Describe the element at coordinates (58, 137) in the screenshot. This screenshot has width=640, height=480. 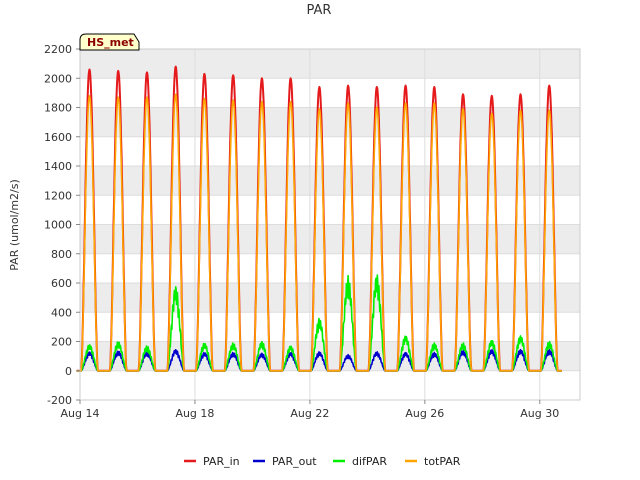
I see `y-tick-label: 1600` at that location.